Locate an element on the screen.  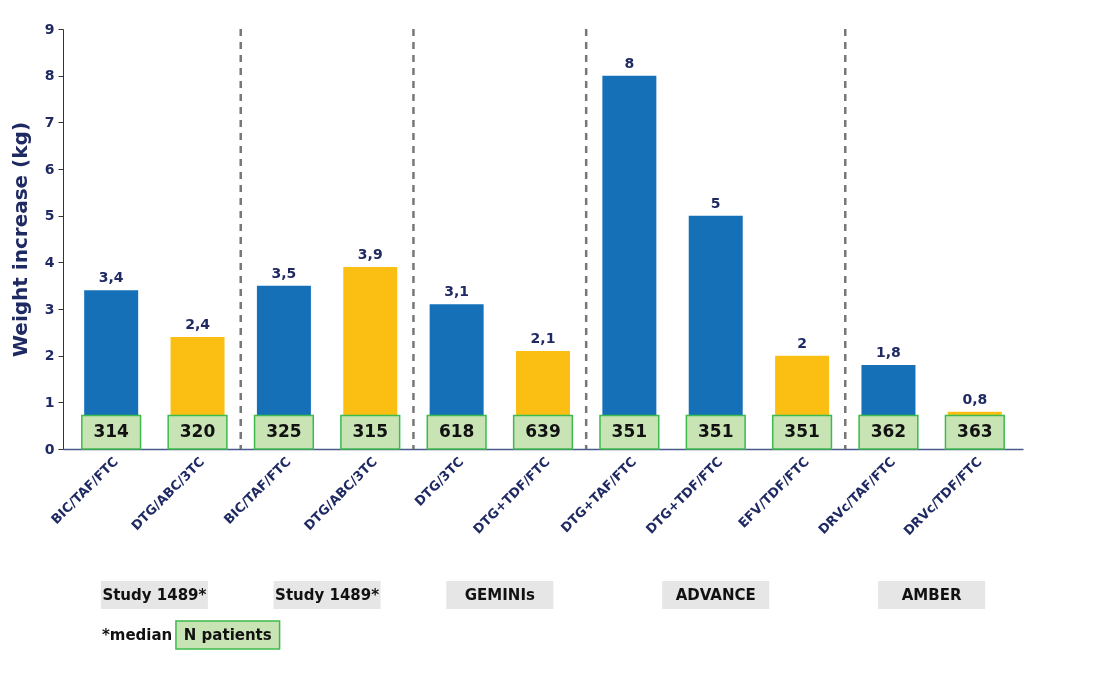
annotation: 325 is located at coordinates (284, 431).